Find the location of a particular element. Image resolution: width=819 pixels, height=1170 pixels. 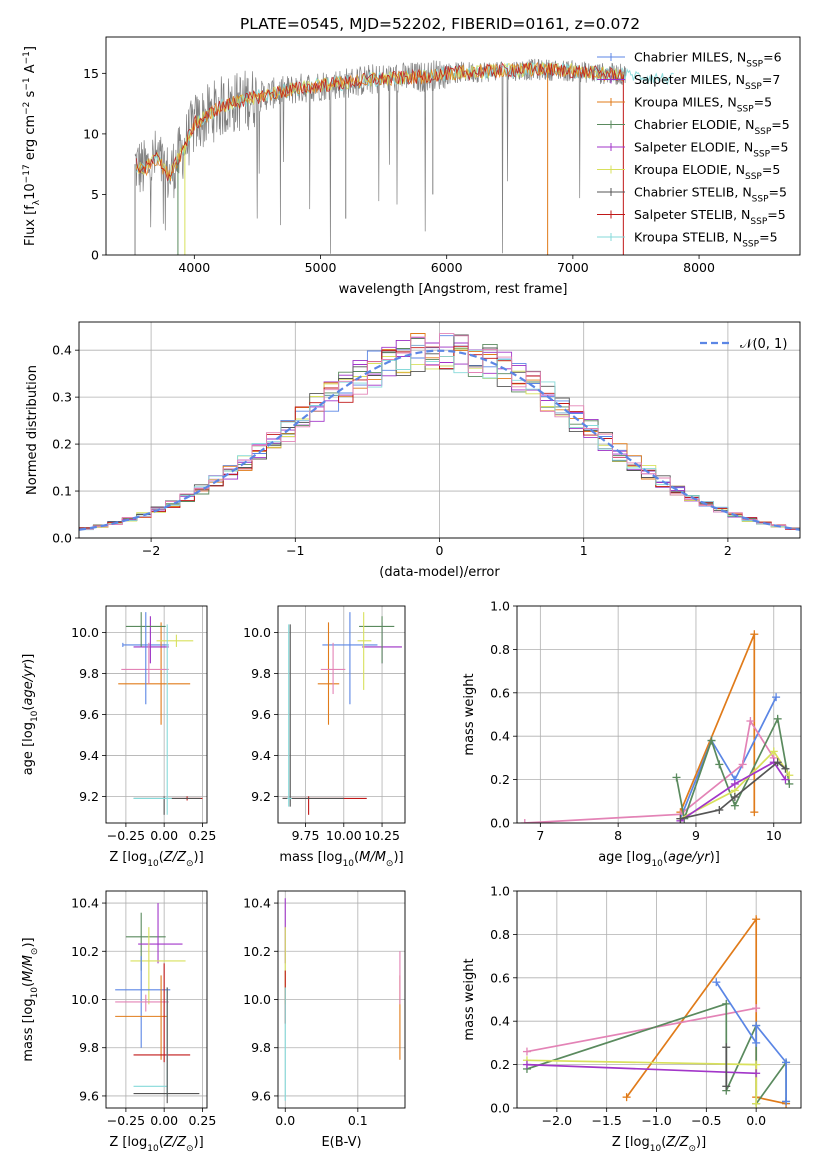

x-tick-label: −1.0 is located at coordinates (656, 1120).